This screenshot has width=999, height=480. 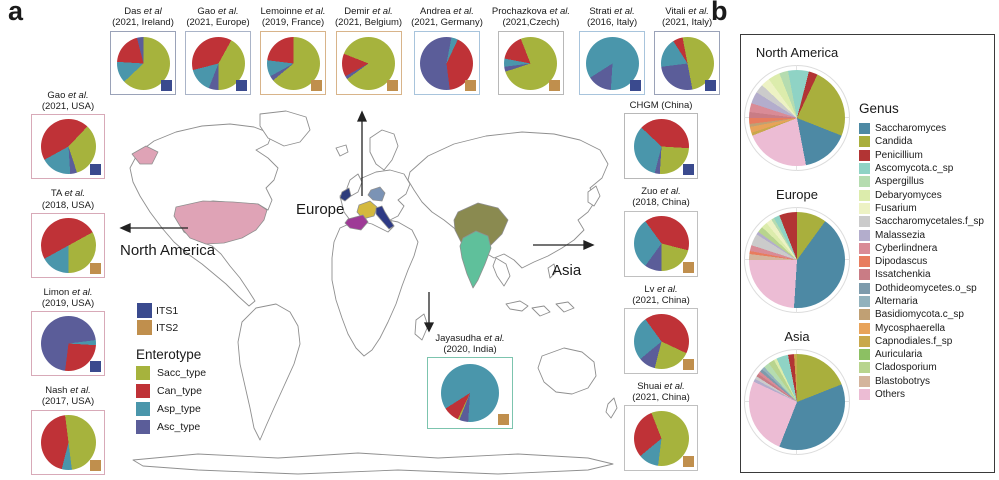 I want to click on map-country-spain, so click(x=356, y=222).